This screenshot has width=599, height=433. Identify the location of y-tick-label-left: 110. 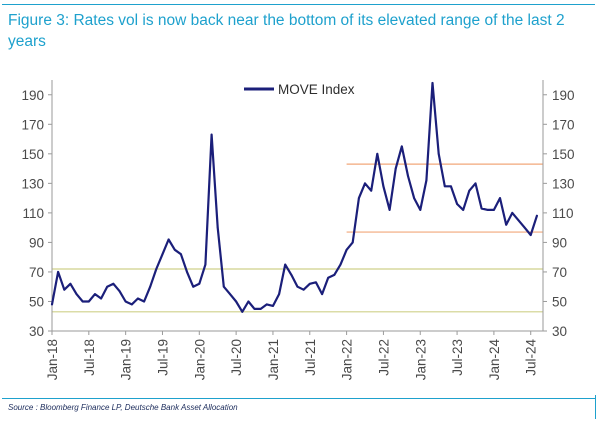
(33, 213).